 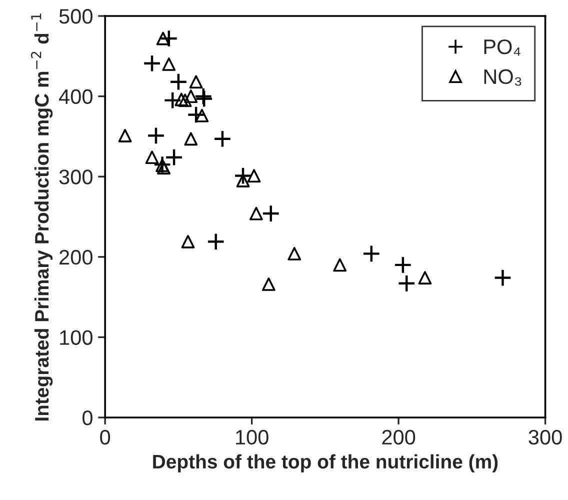 What do you see at coordinates (399, 437) in the screenshot?
I see `x-tick-label: 200` at bounding box center [399, 437].